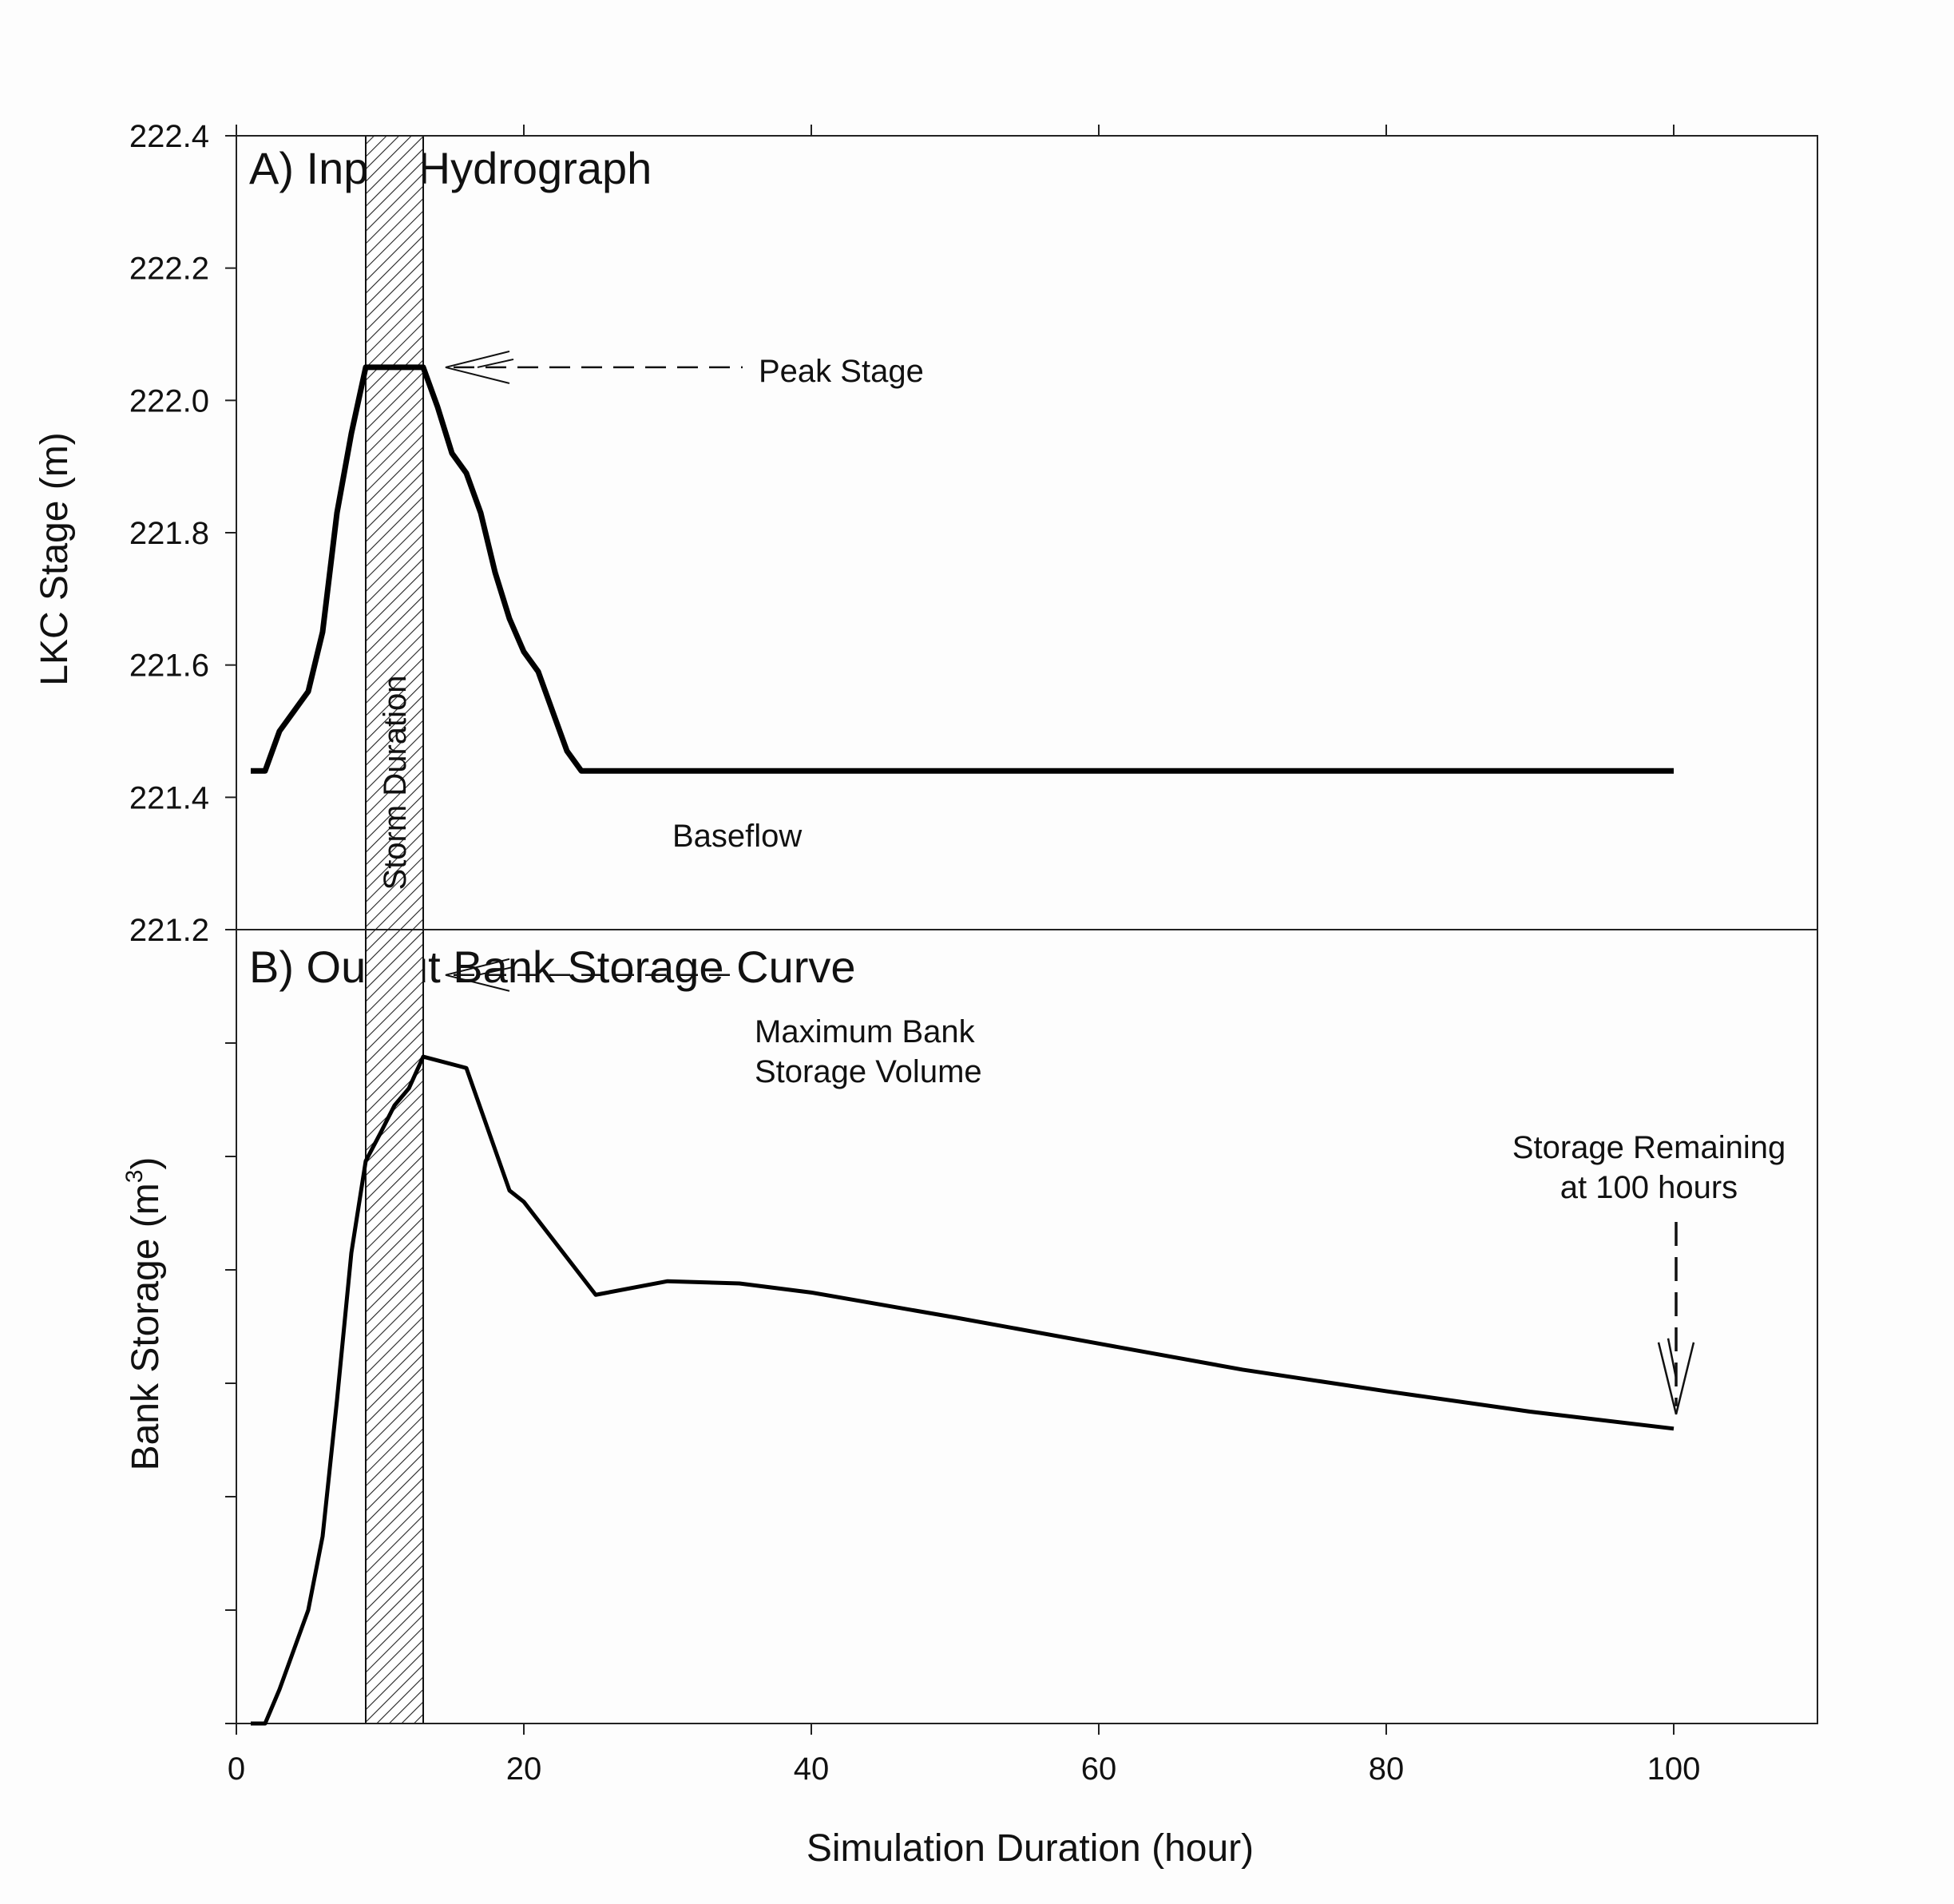 This screenshot has height=1904, width=1954. Describe the element at coordinates (236, 1769) in the screenshot. I see `x-tick-label: 0` at that location.